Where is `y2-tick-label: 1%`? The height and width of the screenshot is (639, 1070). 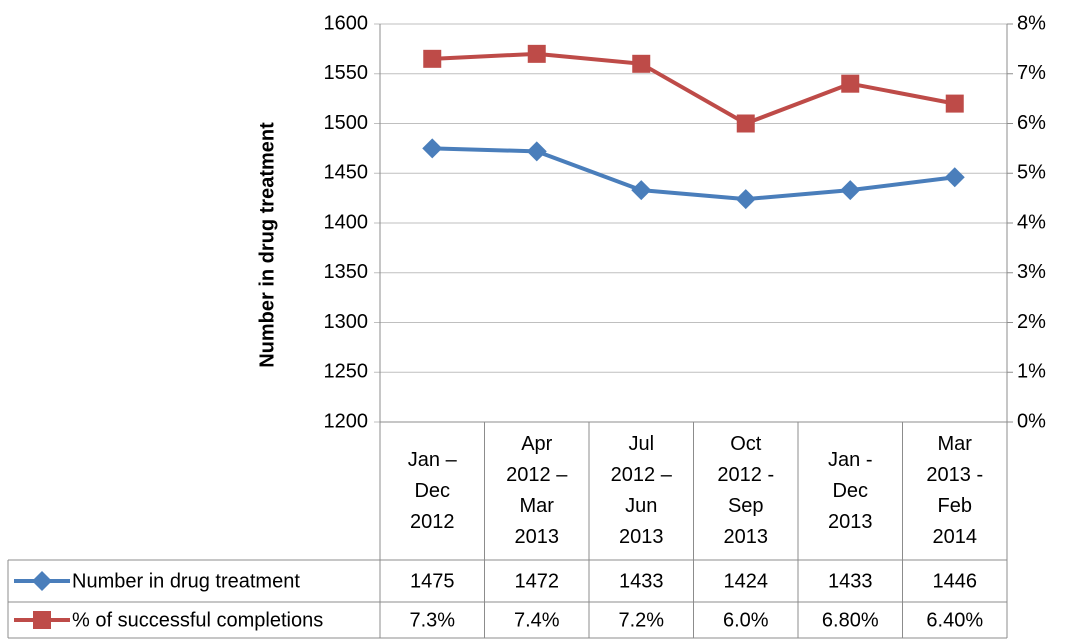 y2-tick-label: 1% is located at coordinates (1031, 372).